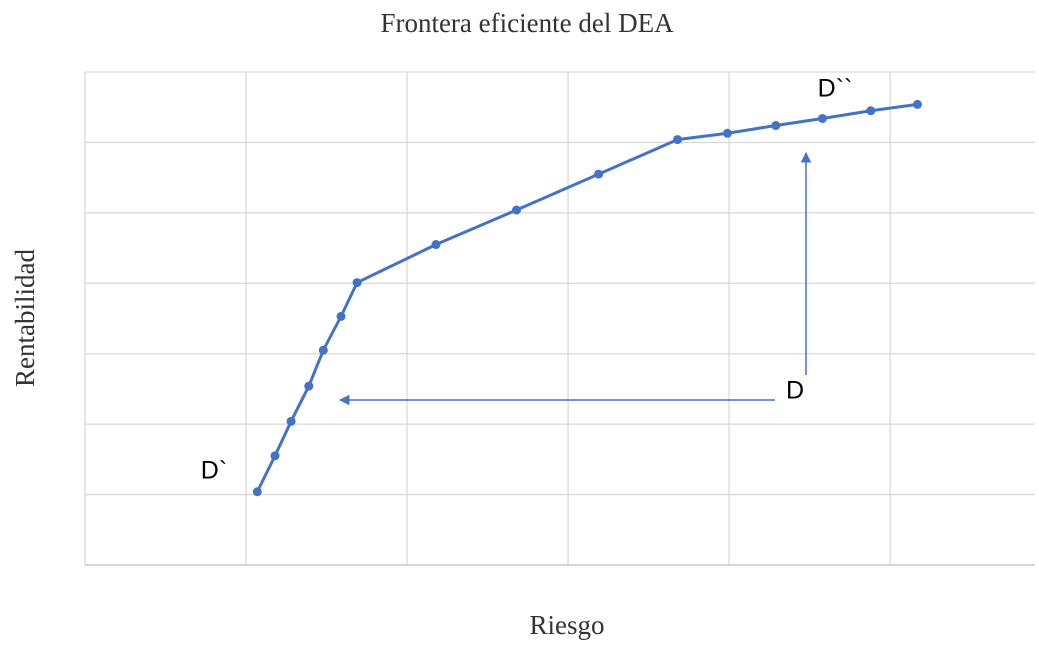 The width and height of the screenshot is (1039, 651). Describe the element at coordinates (214, 471) in the screenshot. I see `annotation: D`` at that location.